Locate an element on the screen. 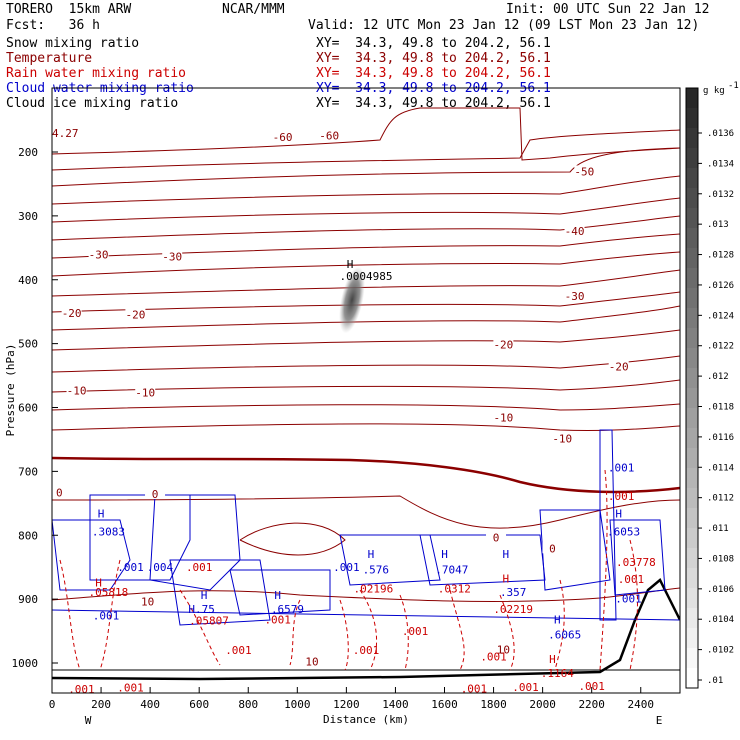  hydrometeor-label: .05818 is located at coordinates (109, 592).